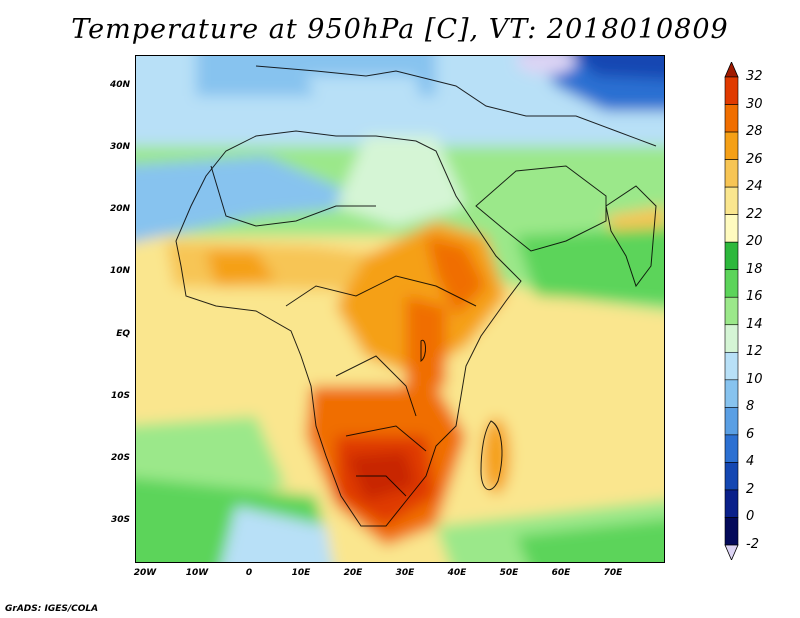 The height and width of the screenshot is (618, 800). Describe the element at coordinates (750, 489) in the screenshot. I see `colorbar-label: 2` at that location.